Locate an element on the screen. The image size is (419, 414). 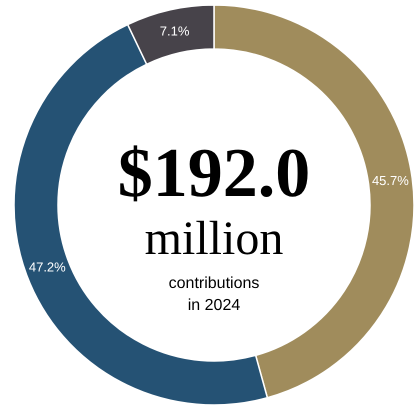
text: in 2024 is located at coordinates (214, 305).